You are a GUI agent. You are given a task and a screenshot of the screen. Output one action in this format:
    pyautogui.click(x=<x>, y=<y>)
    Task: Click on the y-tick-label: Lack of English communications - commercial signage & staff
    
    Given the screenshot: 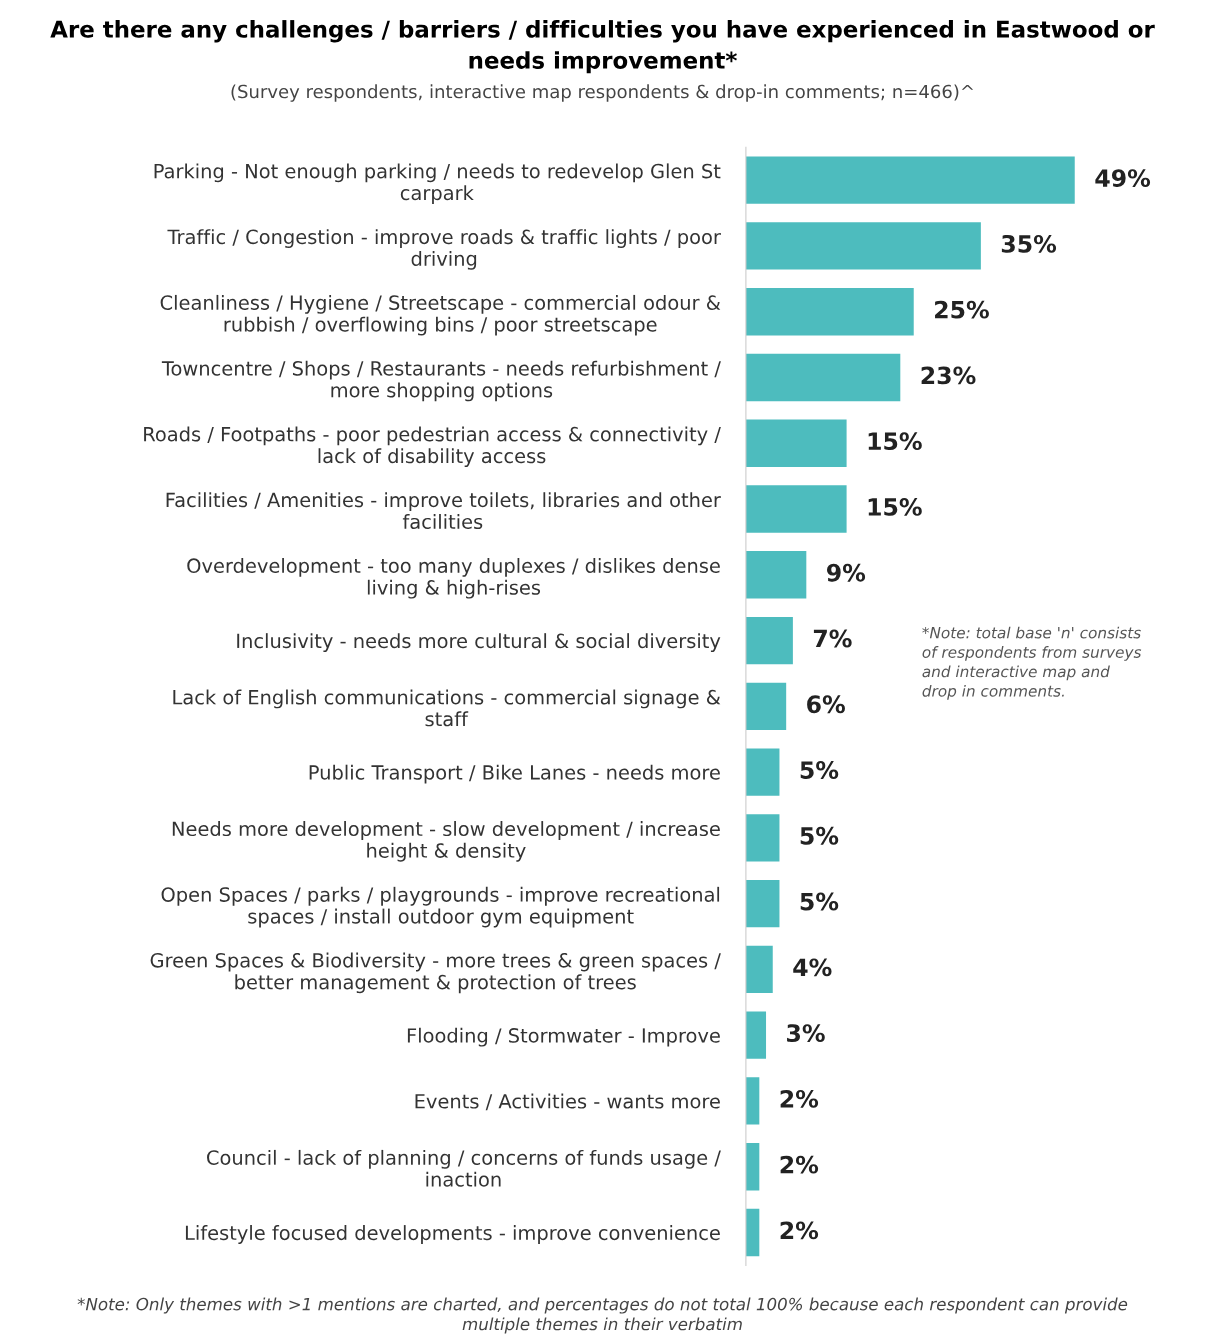 What is the action you would take?
    pyautogui.click(x=447, y=708)
    